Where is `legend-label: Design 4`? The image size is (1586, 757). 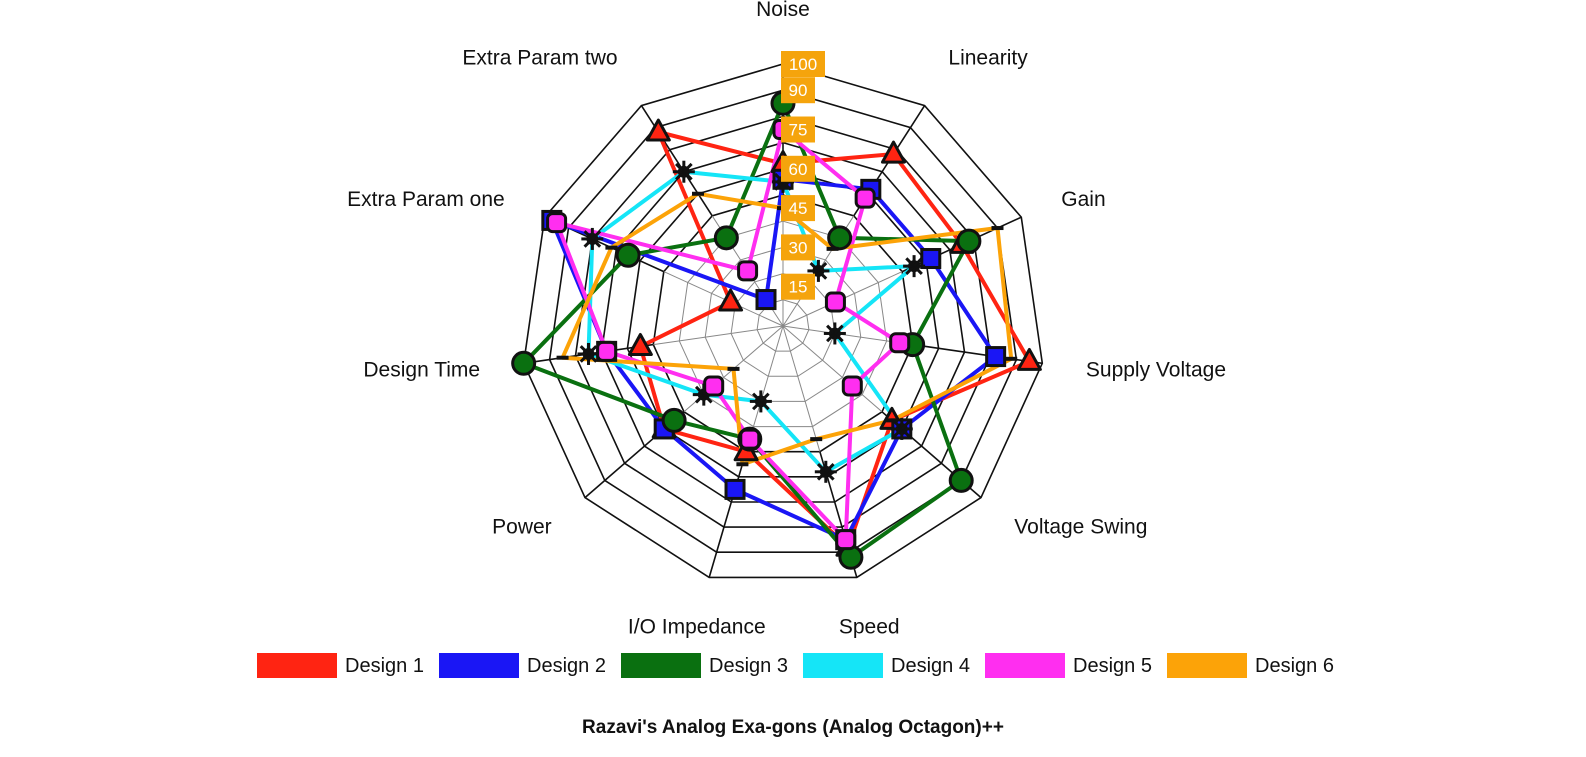 legend-label: Design 4 is located at coordinates (930, 666).